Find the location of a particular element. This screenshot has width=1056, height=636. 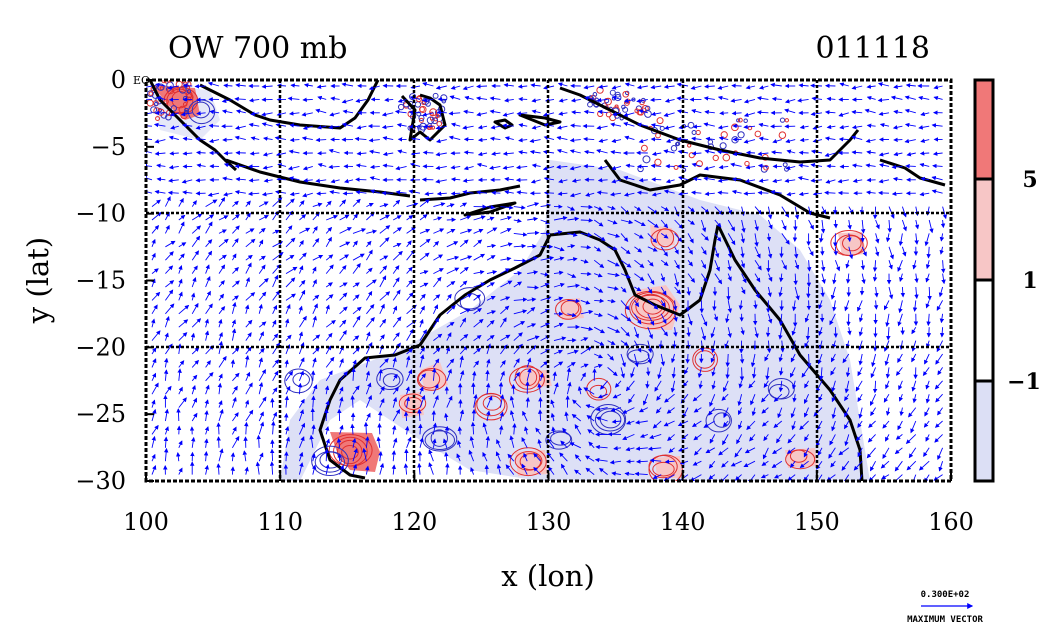

x-axis-label: x (lon) is located at coordinates (548, 576).